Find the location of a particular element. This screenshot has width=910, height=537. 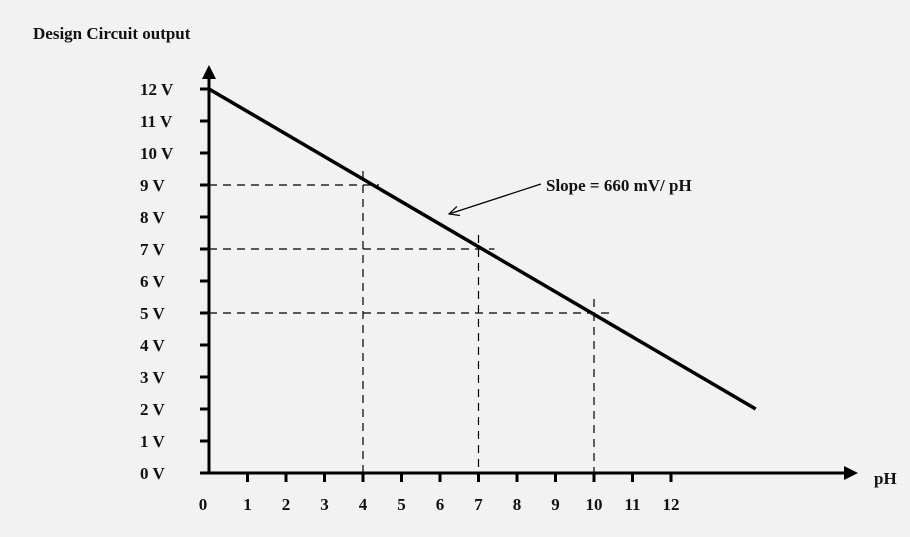

y-tick-label: 12 V is located at coordinates (157, 89).